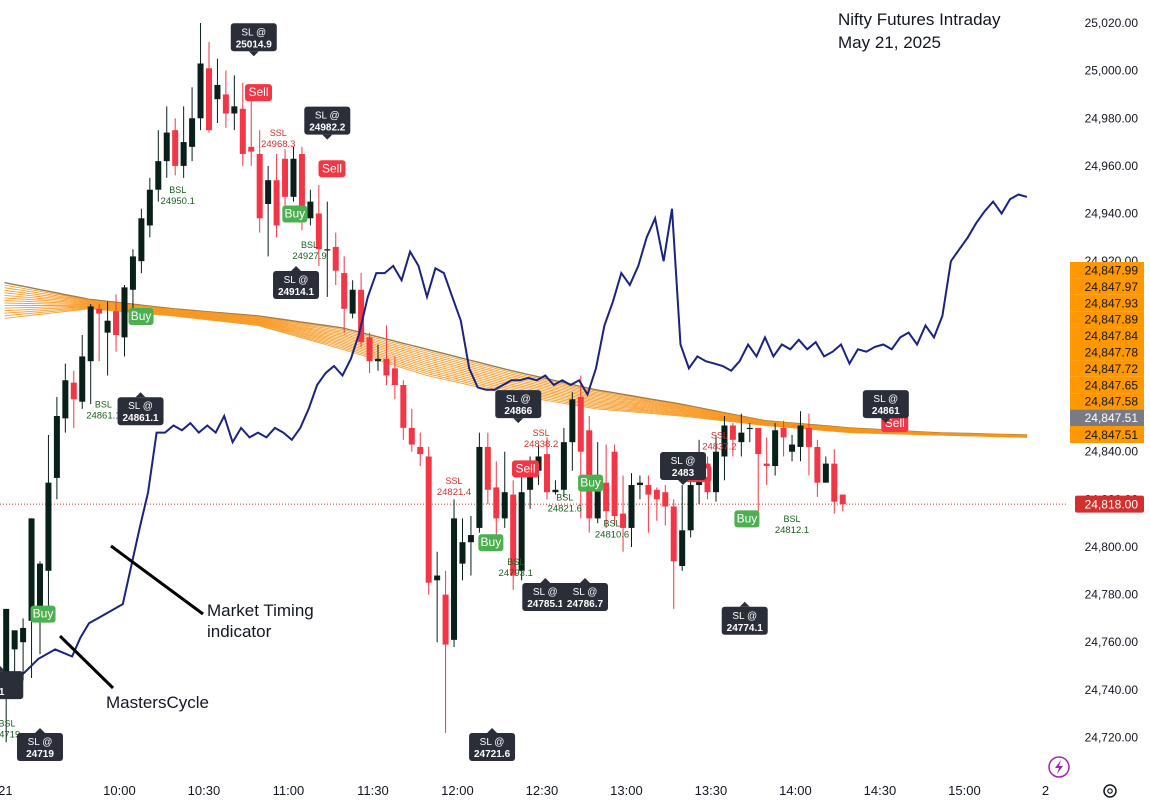 This screenshot has height=800, width=1150. I want to click on last-price-badge, so click(1109, 504).